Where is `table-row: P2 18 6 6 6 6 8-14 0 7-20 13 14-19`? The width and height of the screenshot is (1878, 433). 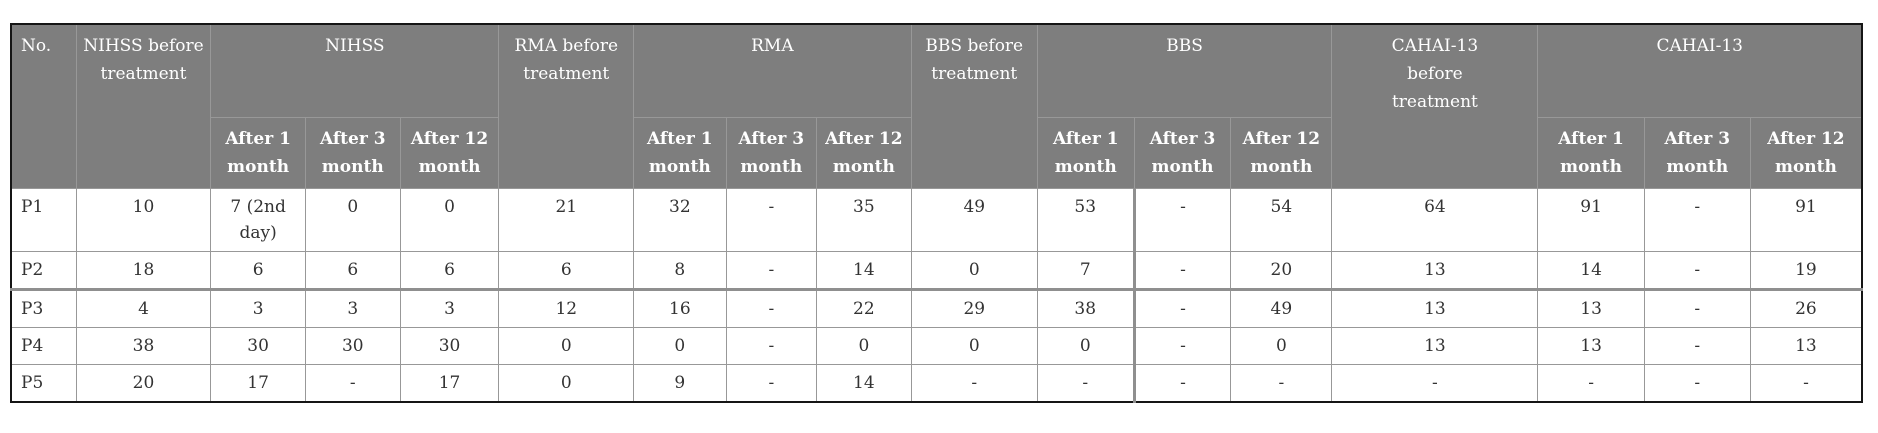 table-row: P2 18 6 6 6 6 8-14 0 7-20 13 14-19 is located at coordinates (936, 270).